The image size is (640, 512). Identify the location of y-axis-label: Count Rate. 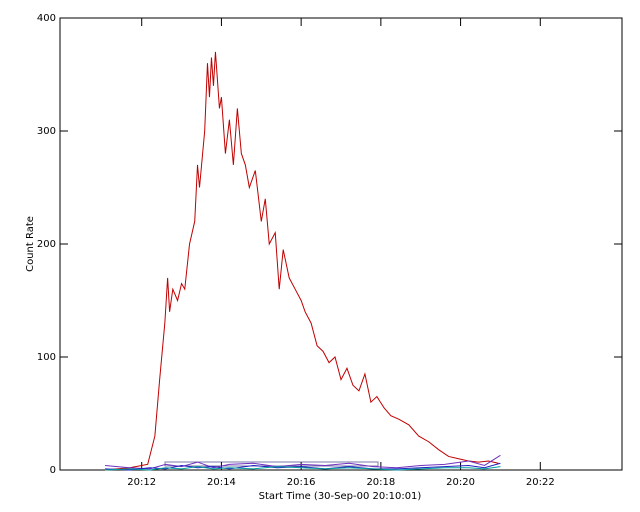
(30, 244).